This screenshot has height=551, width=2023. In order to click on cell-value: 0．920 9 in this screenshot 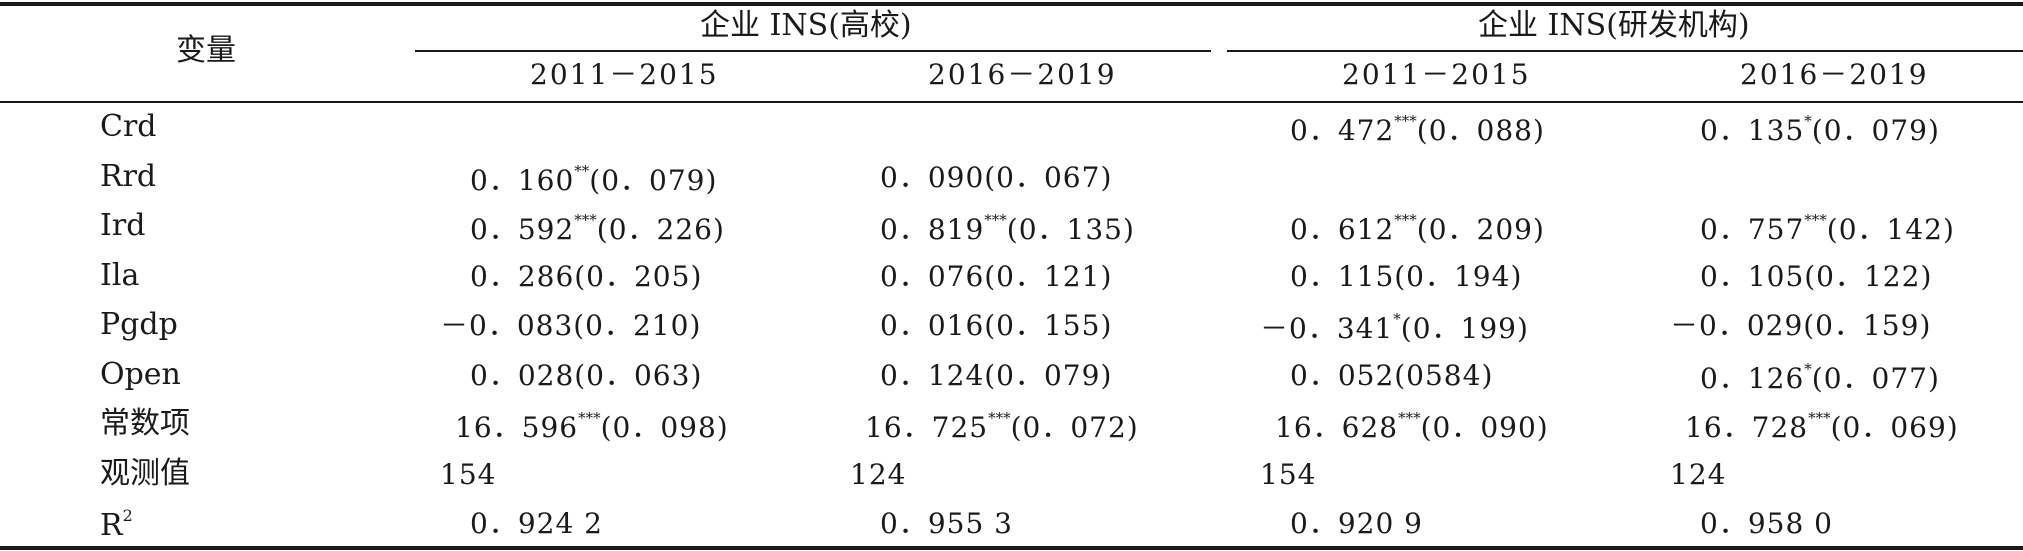, I will do `click(1356, 523)`.